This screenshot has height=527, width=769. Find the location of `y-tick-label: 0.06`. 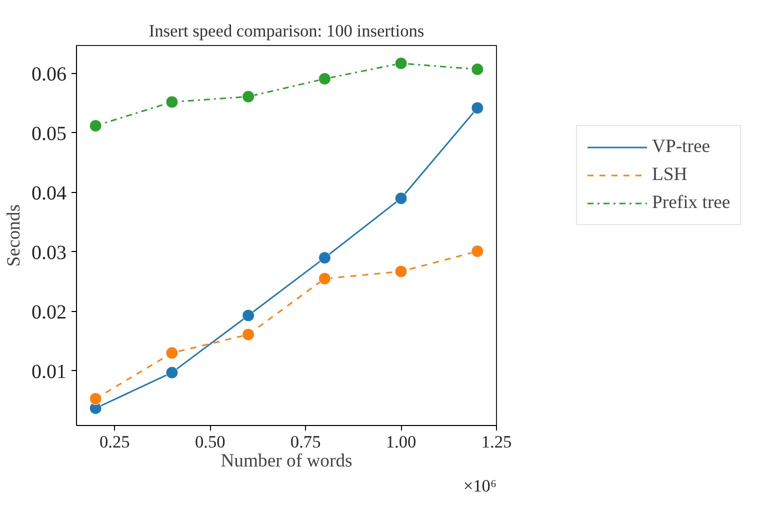

y-tick-label: 0.06 is located at coordinates (49, 74).